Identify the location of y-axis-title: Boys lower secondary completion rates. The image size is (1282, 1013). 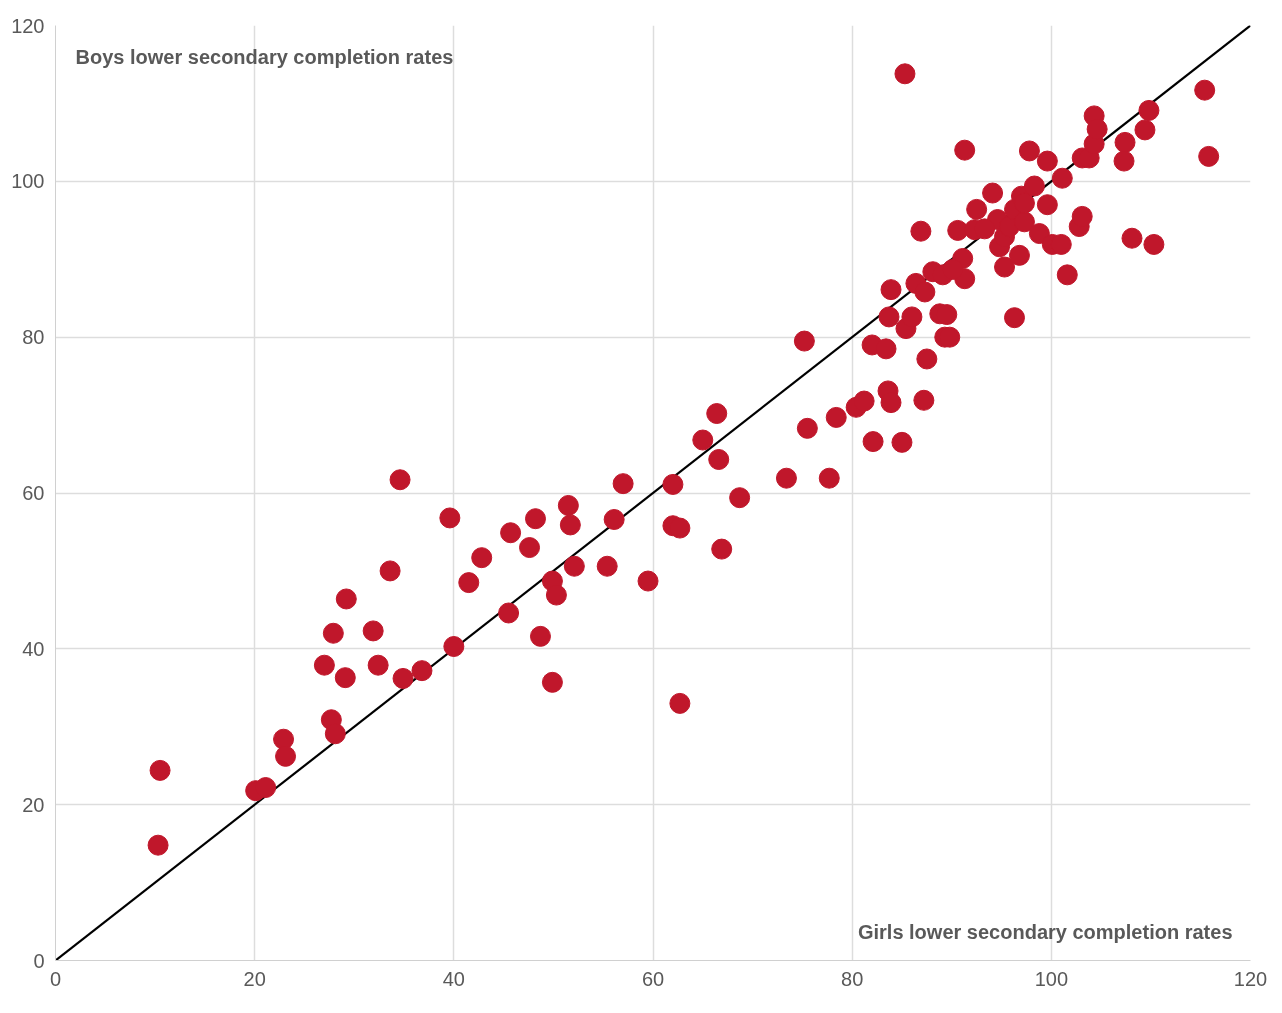
(264, 56).